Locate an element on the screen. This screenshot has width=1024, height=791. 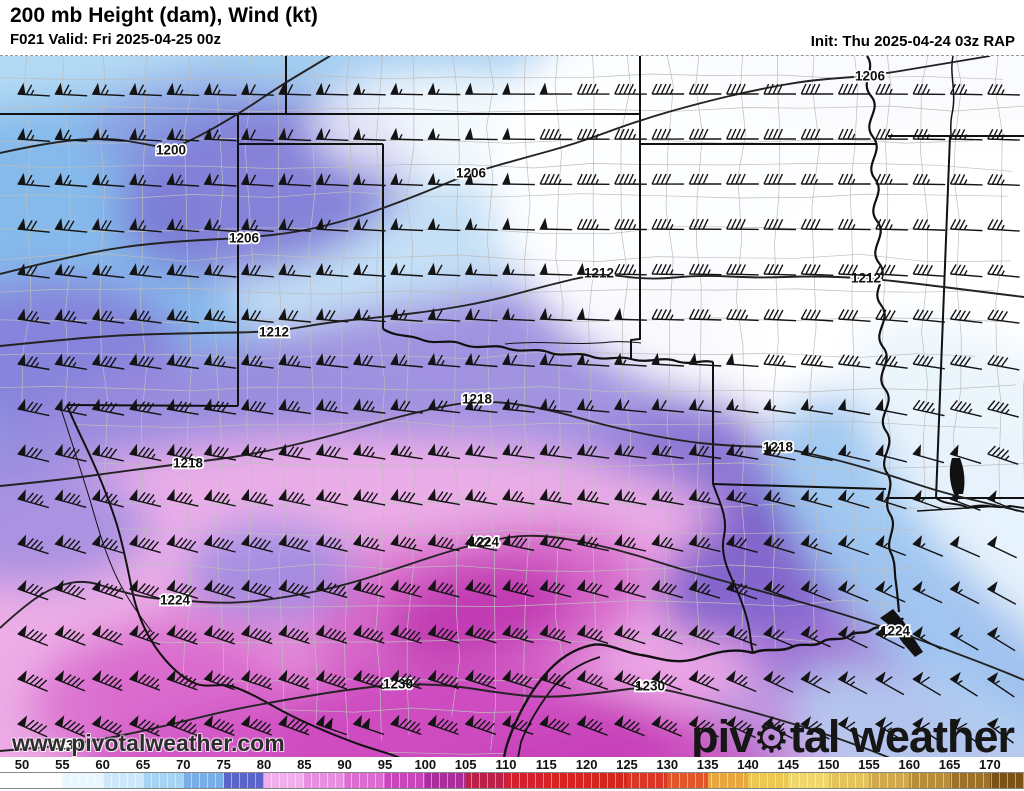
logo-text-post: tal weather is located at coordinates (902, 734).